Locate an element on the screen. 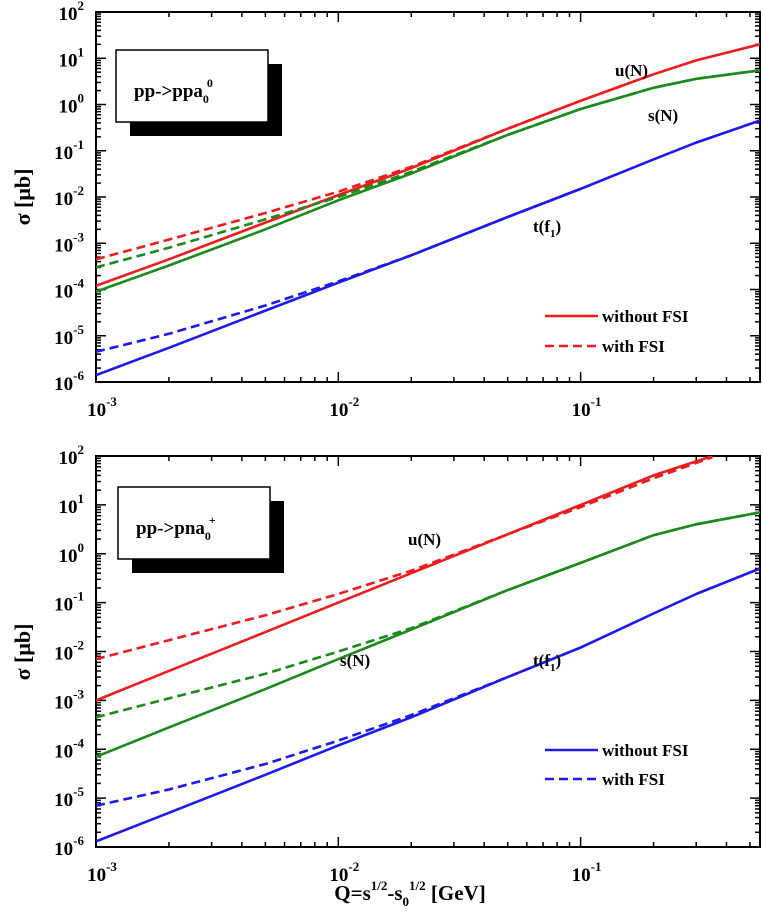 The width and height of the screenshot is (763, 913). reaction-label-box: pp->ppa00 is located at coordinates (198, 92).